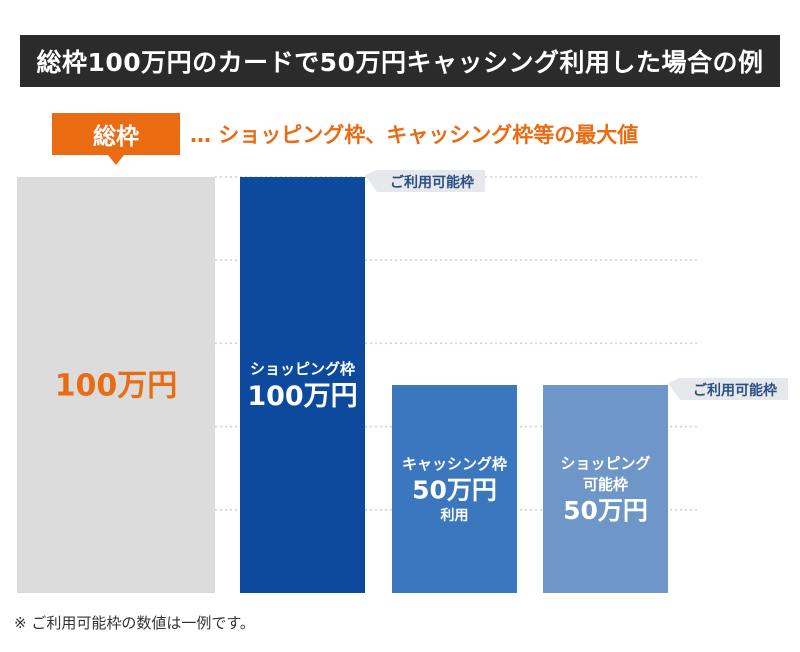  Describe the element at coordinates (400, 61) in the screenshot. I see `chart-title: 総枠100万円のカードで50万円キャッシング利用した場合の例` at that location.